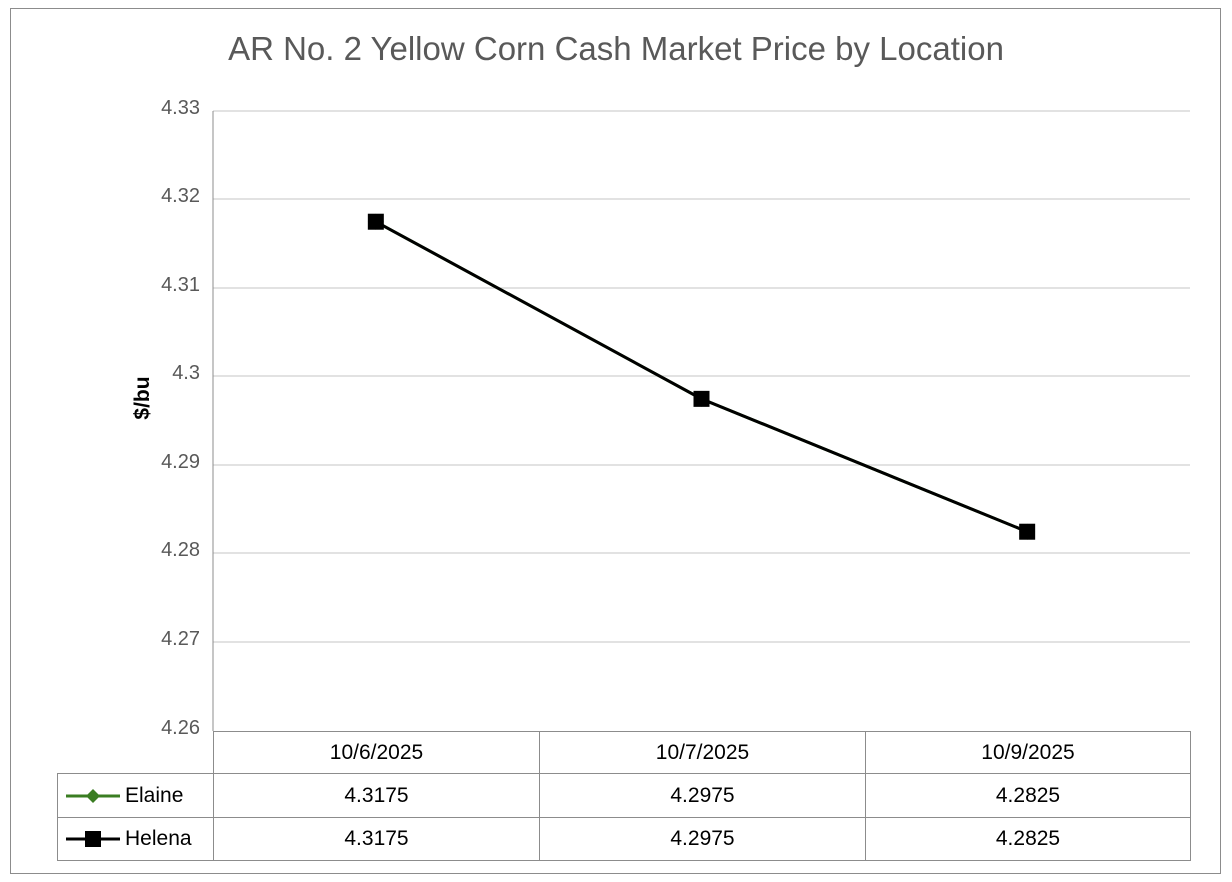 This screenshot has width=1232, height=882. Describe the element at coordinates (180, 728) in the screenshot. I see `y-tick-label: 4.26` at that location.